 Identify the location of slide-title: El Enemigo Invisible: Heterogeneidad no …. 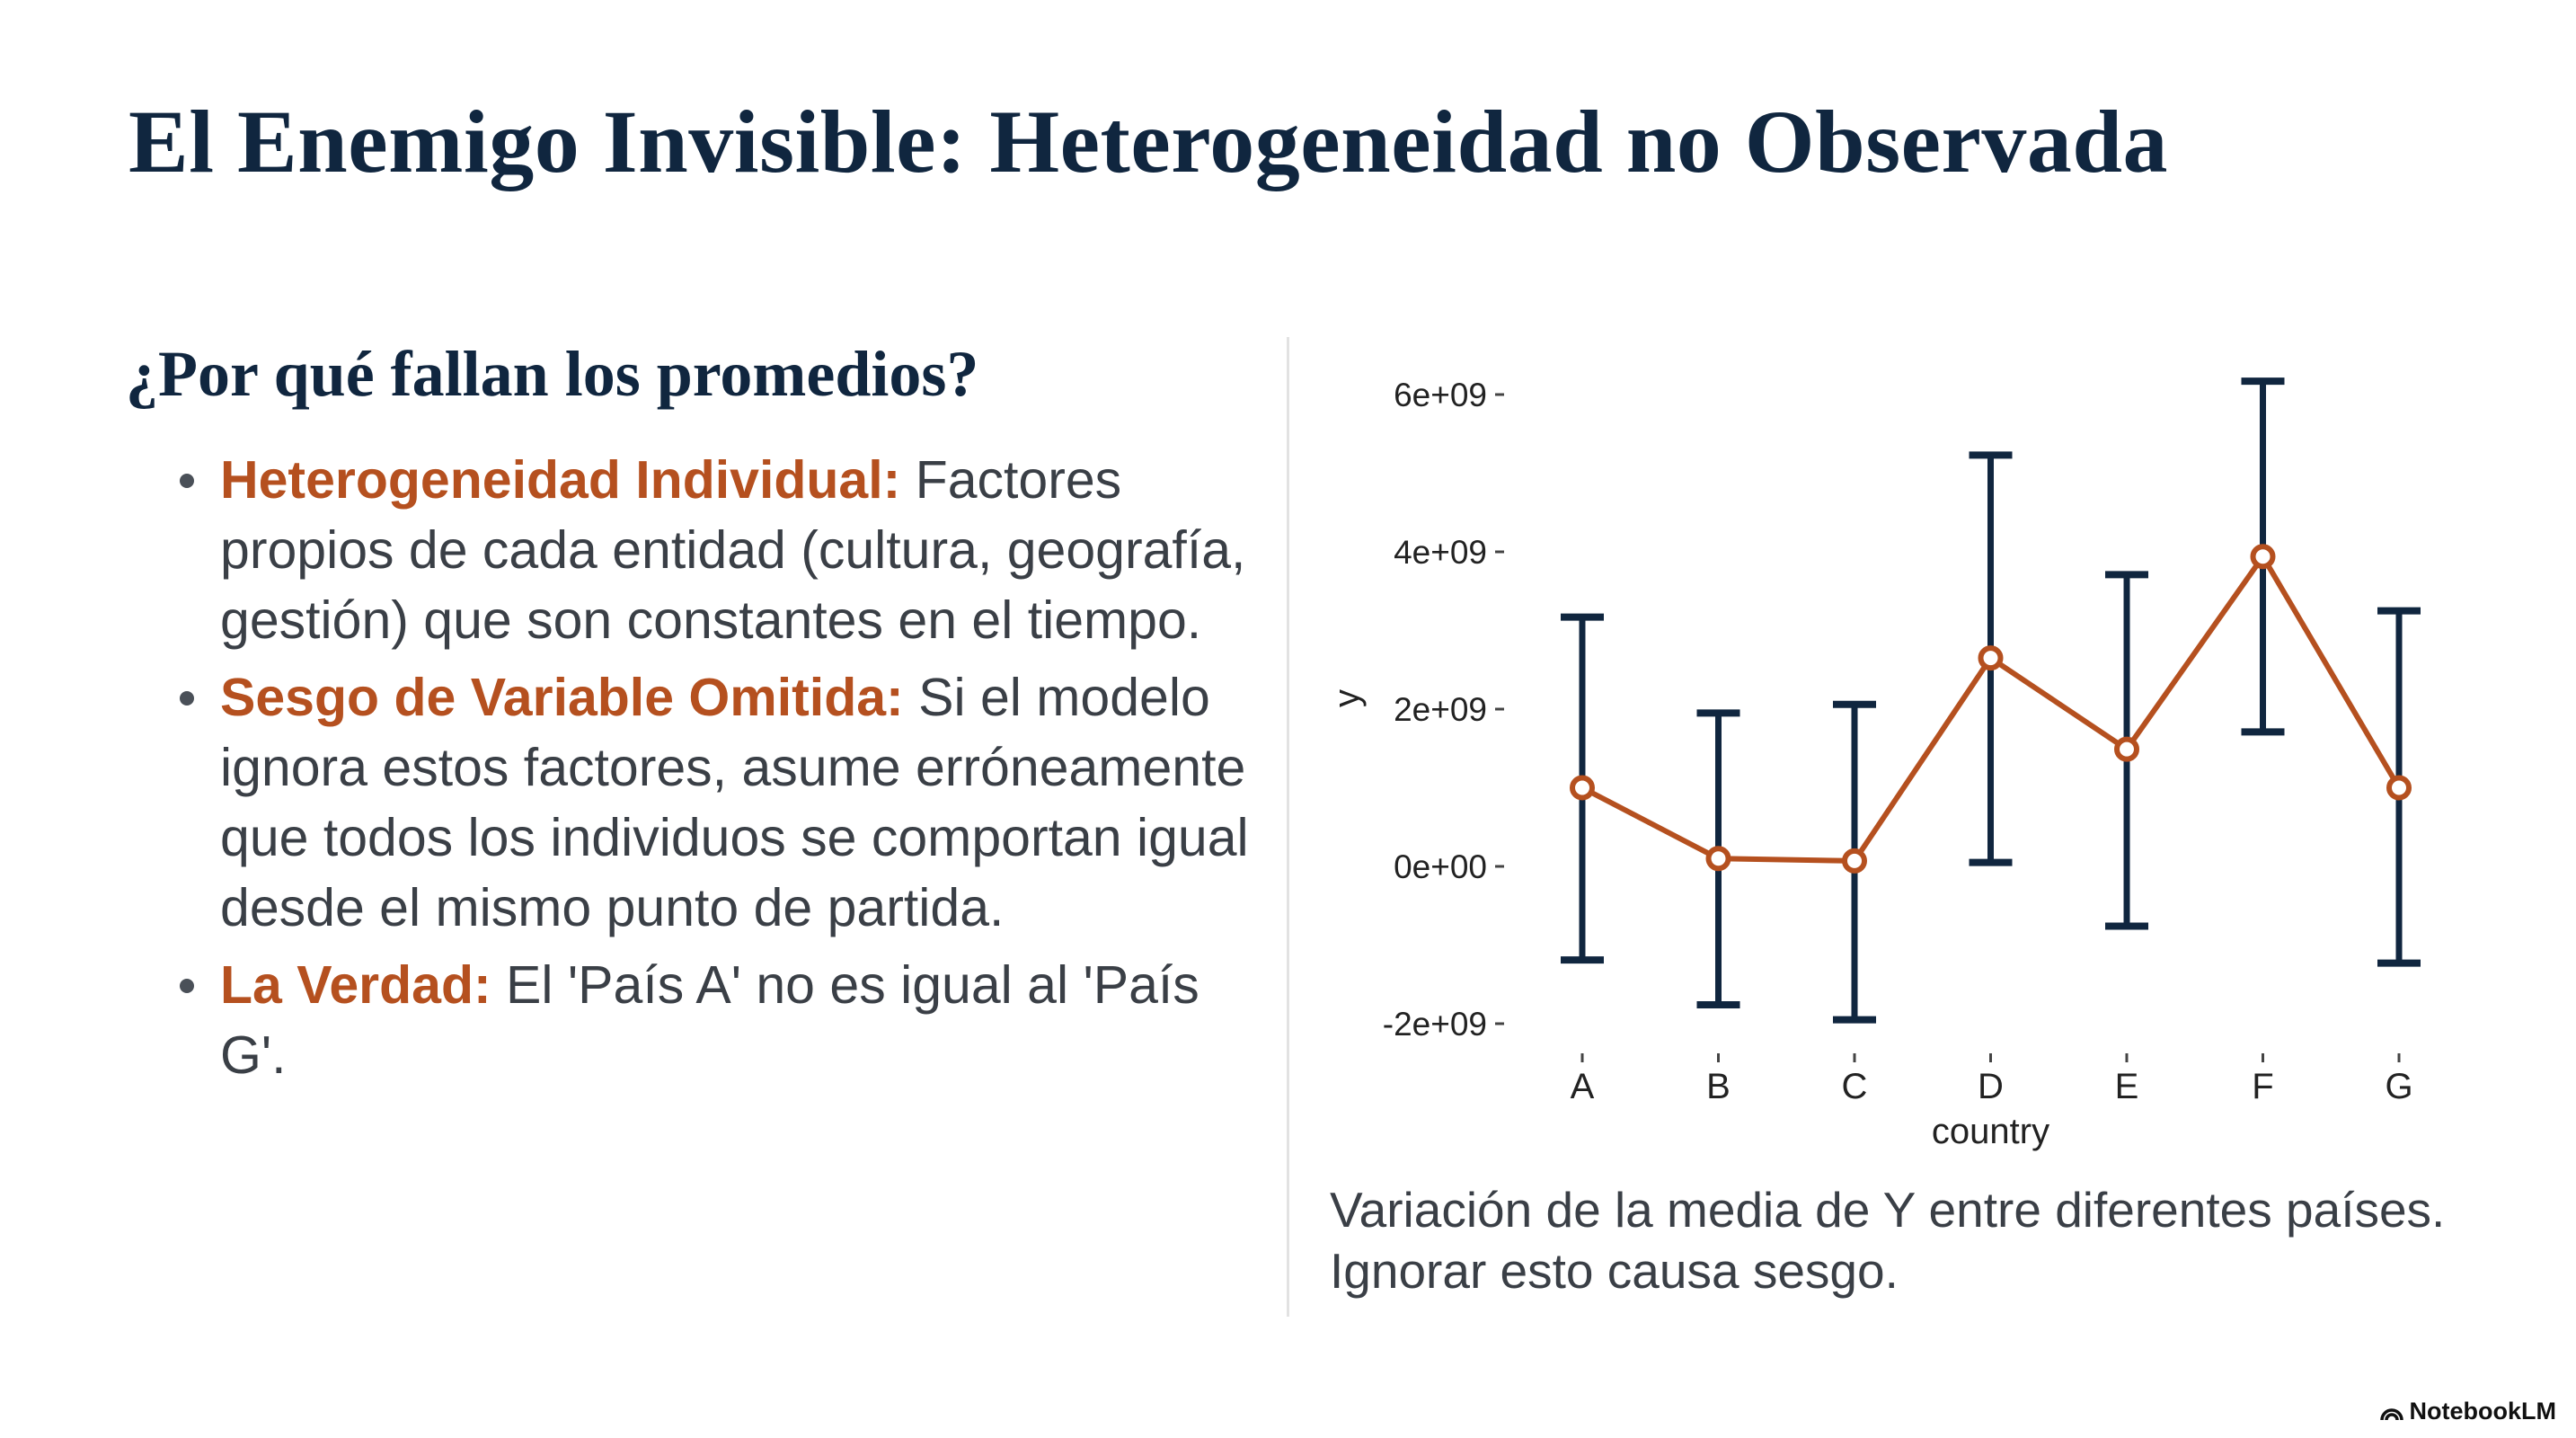
(1148, 141).